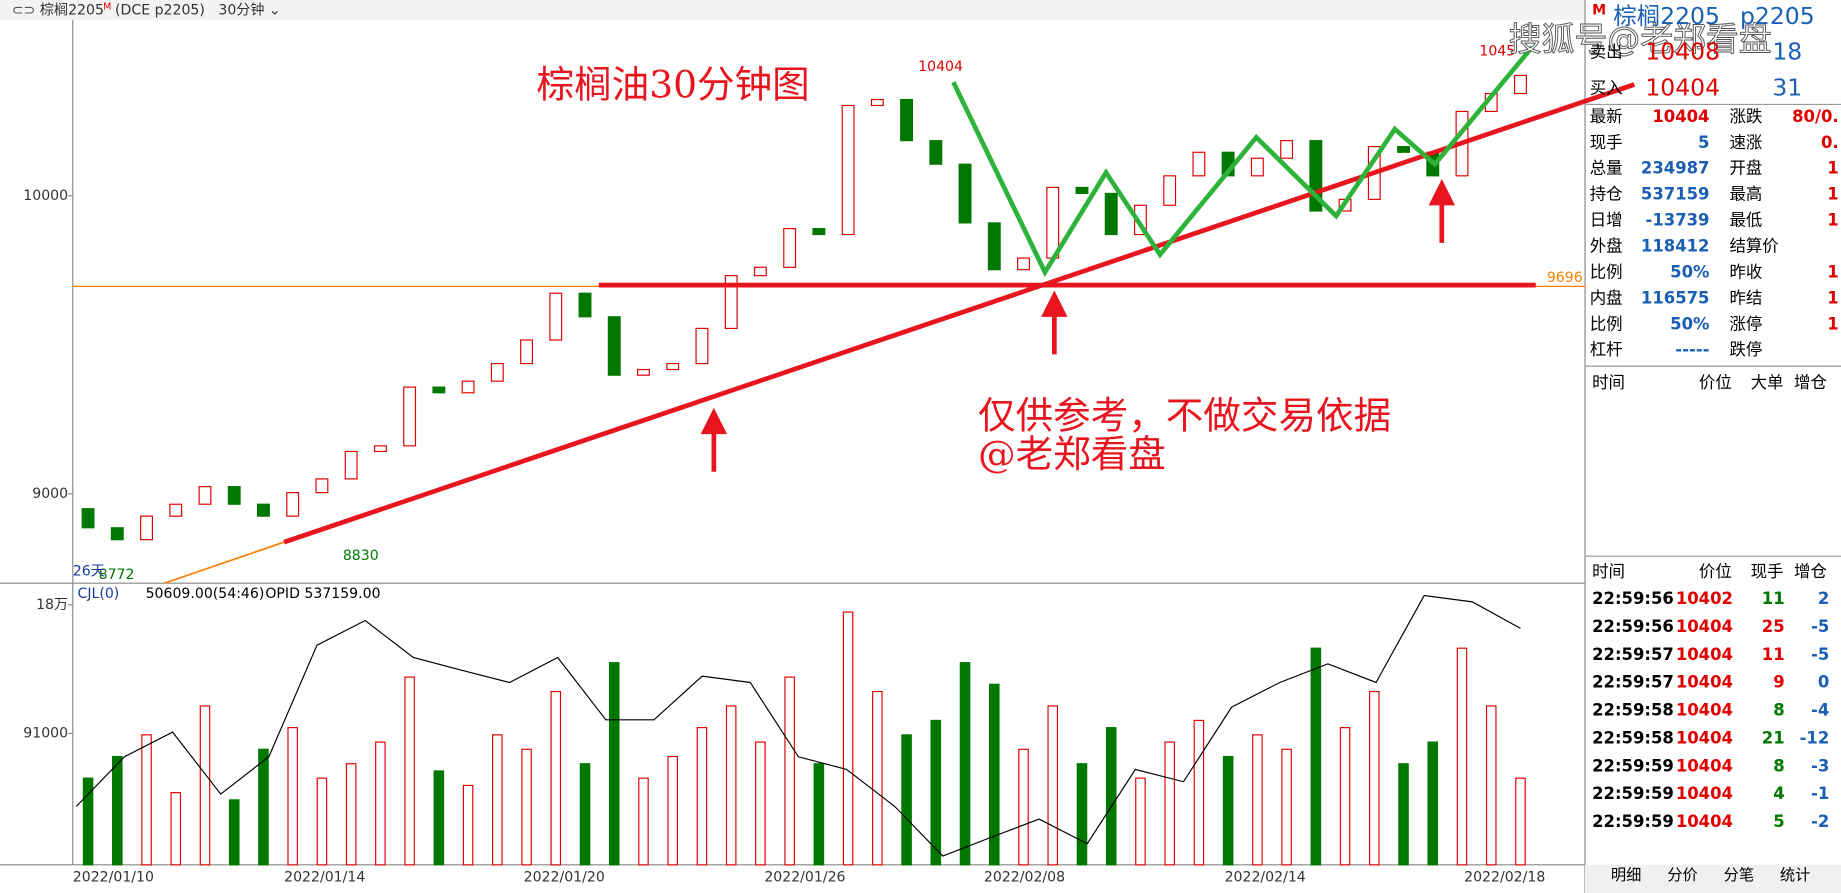 The width and height of the screenshot is (1841, 893). Describe the element at coordinates (89, 571) in the screenshot. I see `price-annotation: 26天` at that location.